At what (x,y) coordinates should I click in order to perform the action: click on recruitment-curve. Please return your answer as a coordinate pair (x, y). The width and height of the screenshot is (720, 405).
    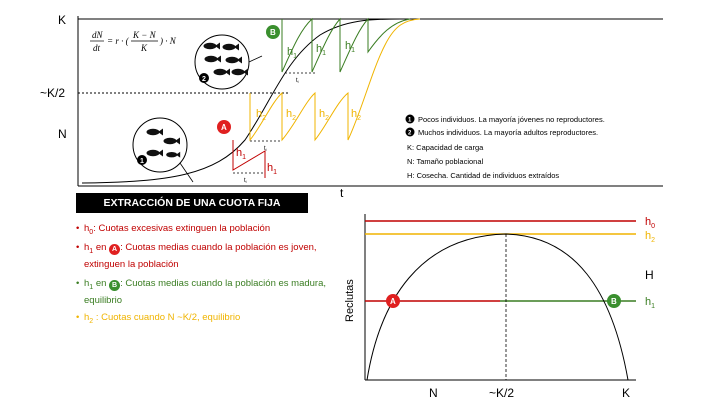
    Looking at the image, I should click on (497, 307).